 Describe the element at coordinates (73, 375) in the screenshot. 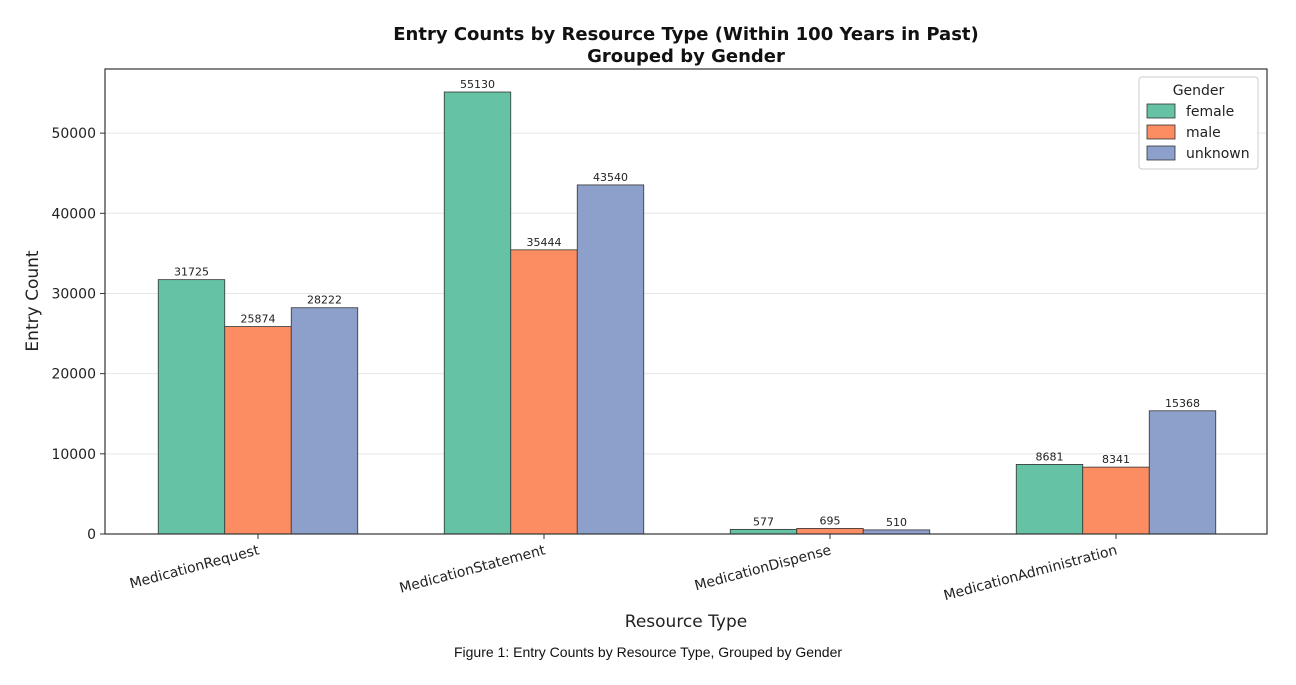

I see `y-tick-label: 20000` at that location.